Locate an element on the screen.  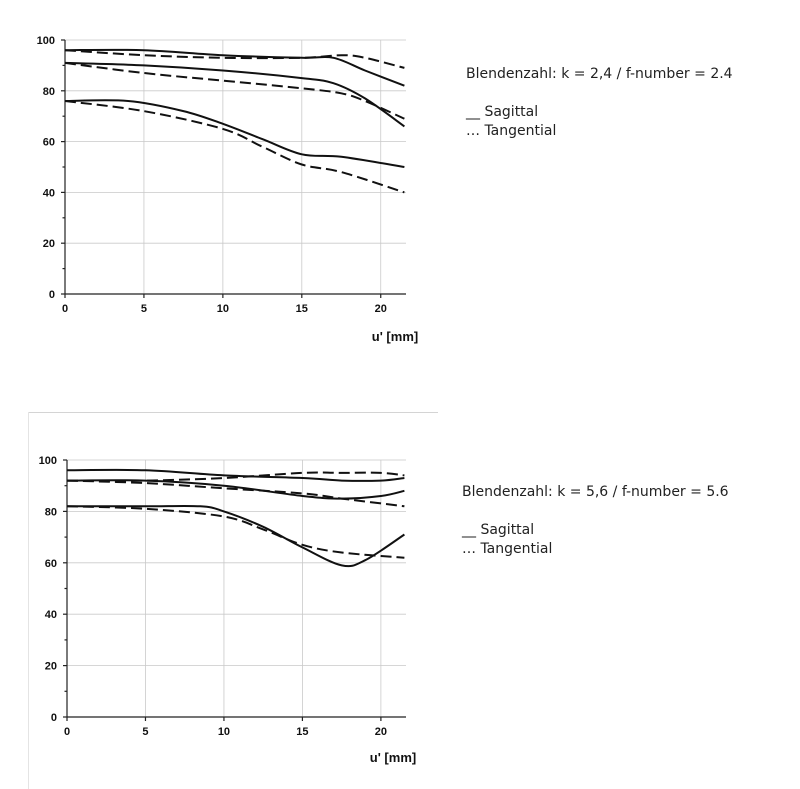
caption-title: Blendenzahl: k = 5,6 / f-number = 5.6 is located at coordinates (595, 492).